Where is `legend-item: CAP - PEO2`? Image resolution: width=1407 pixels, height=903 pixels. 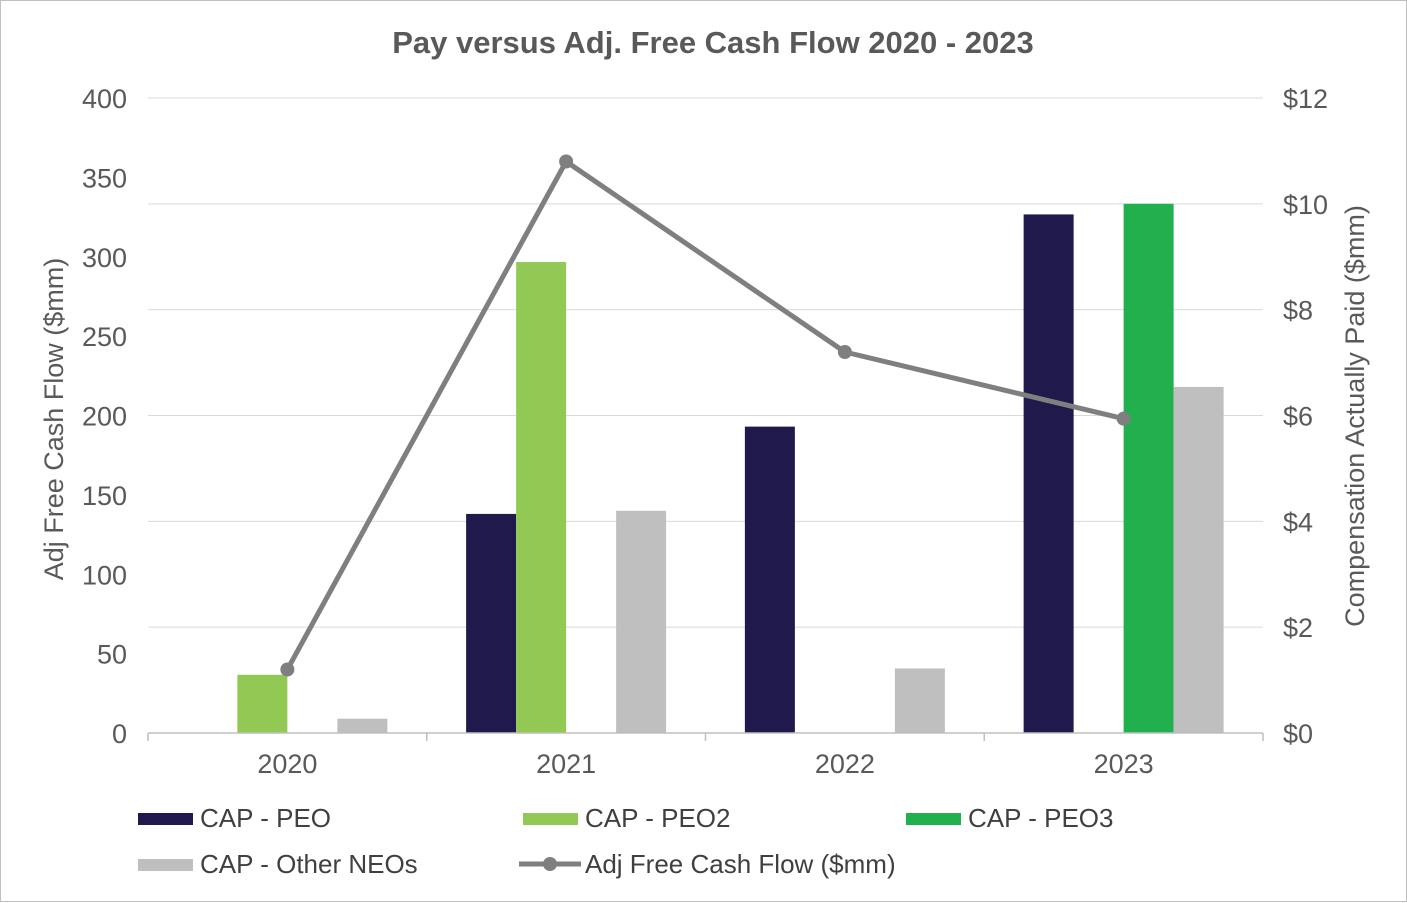
legend-item: CAP - PEO2 is located at coordinates (626, 818).